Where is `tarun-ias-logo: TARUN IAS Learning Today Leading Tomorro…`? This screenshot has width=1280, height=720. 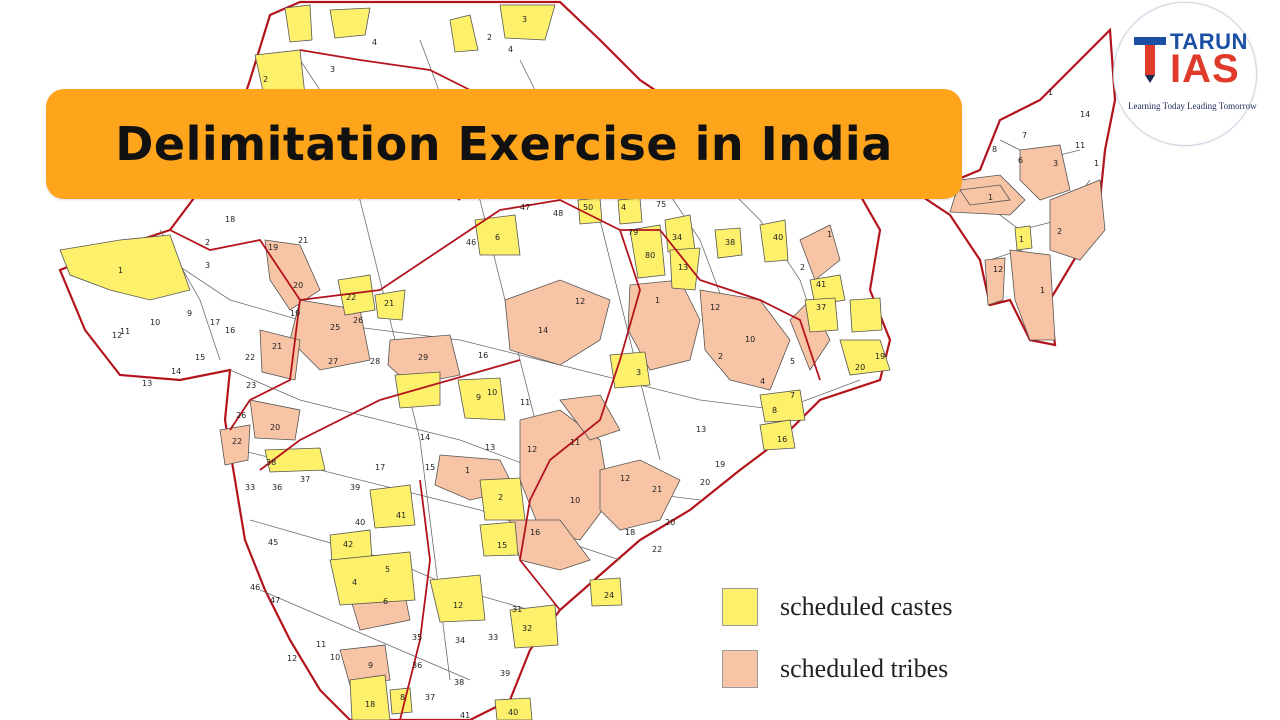 tarun-ias-logo: TARUN IAS Learning Today Leading Tomorro… is located at coordinates (1185, 74).